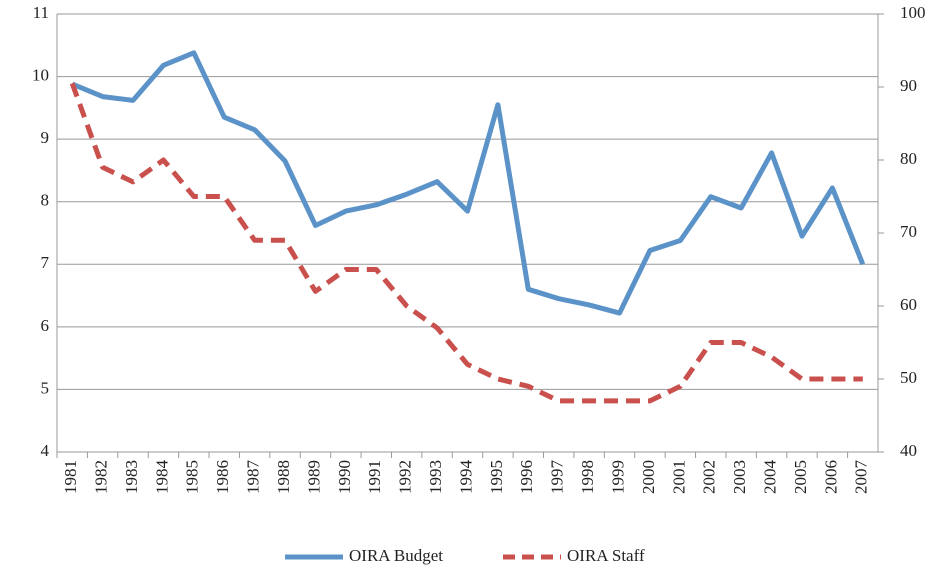 The height and width of the screenshot is (571, 942). What do you see at coordinates (70, 477) in the screenshot?
I see `x-tick-label: 1981` at bounding box center [70, 477].